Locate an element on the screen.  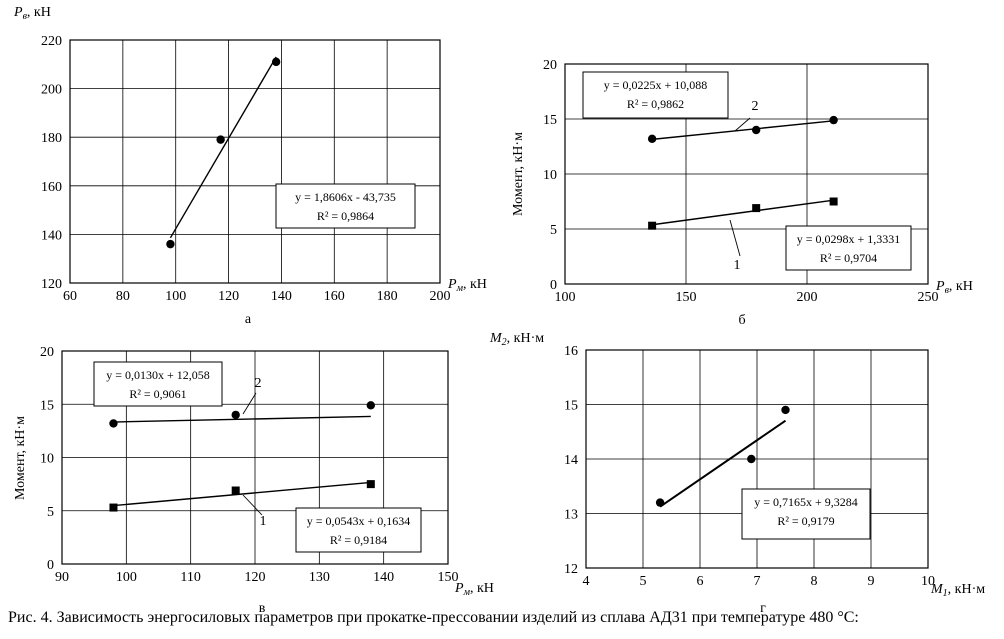
y-axis-label: M2, кН·м is located at coordinates (516, 339).